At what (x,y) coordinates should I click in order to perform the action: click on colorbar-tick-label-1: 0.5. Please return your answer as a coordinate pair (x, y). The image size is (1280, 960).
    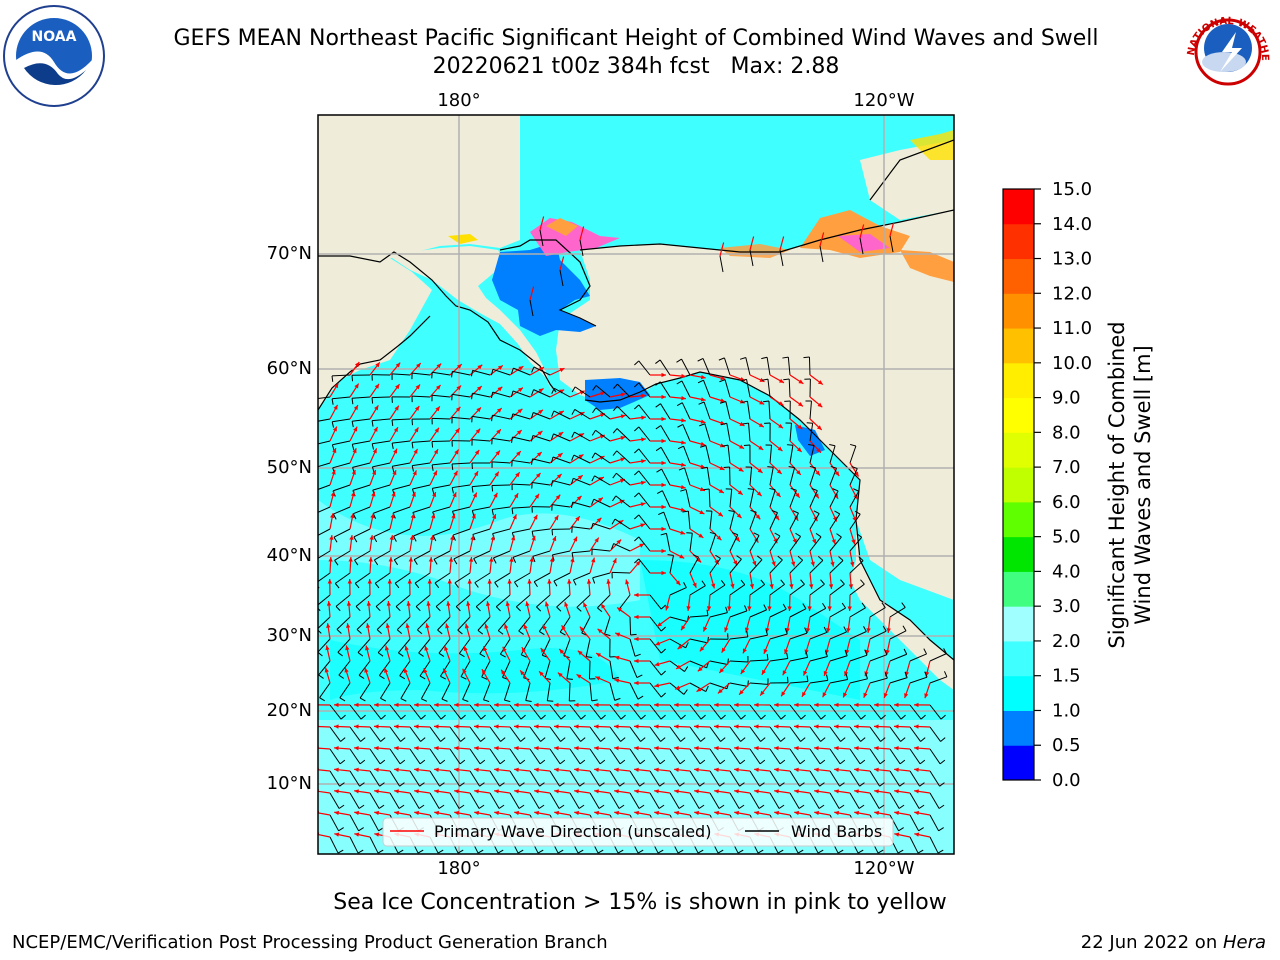
    Looking at the image, I should click on (1066, 745).